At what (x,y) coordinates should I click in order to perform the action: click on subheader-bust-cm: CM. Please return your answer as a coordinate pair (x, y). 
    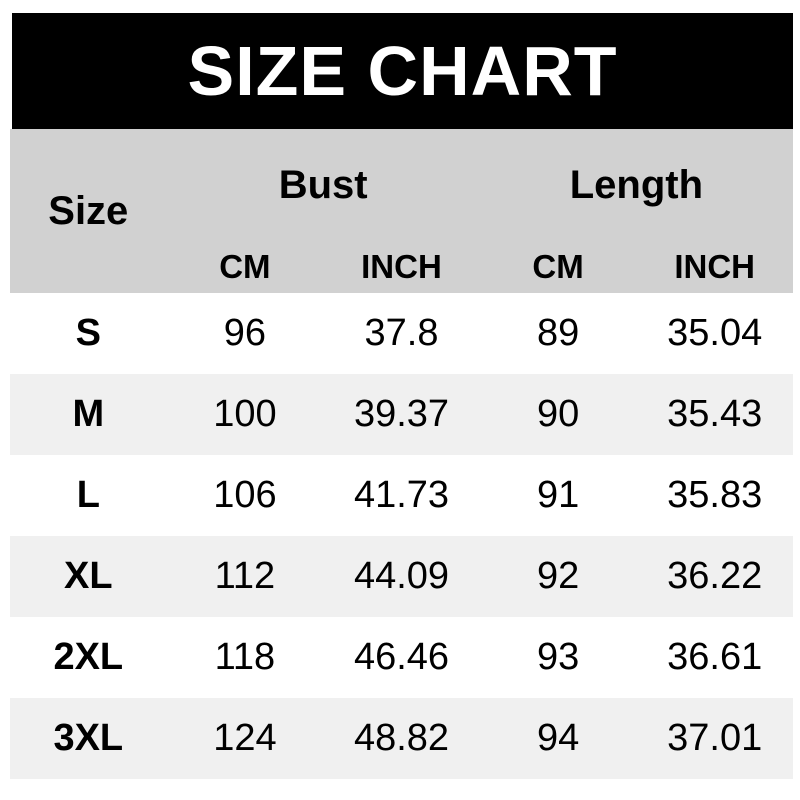
    Looking at the image, I should click on (245, 266).